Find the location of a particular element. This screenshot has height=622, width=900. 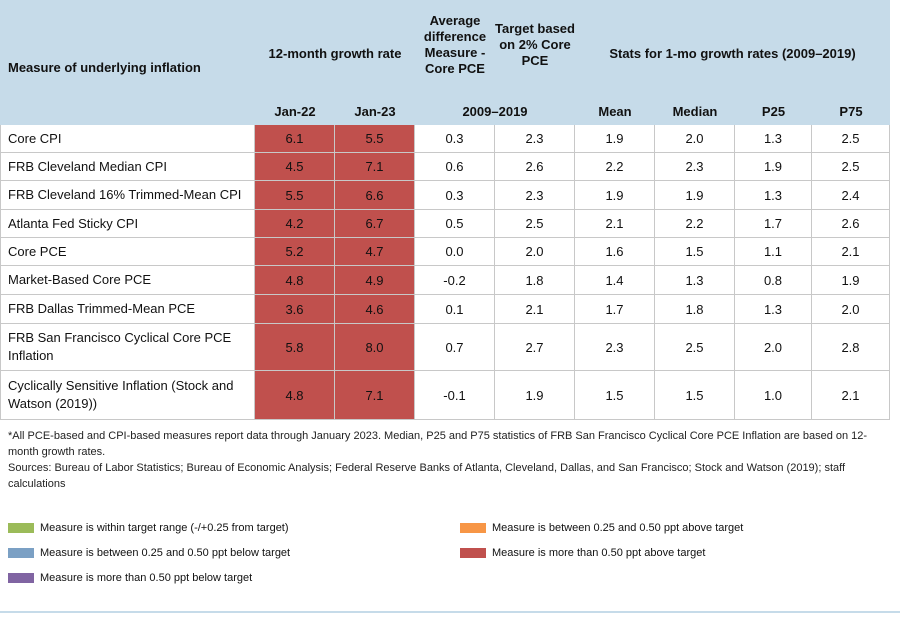

subheader: Median is located at coordinates (695, 111).